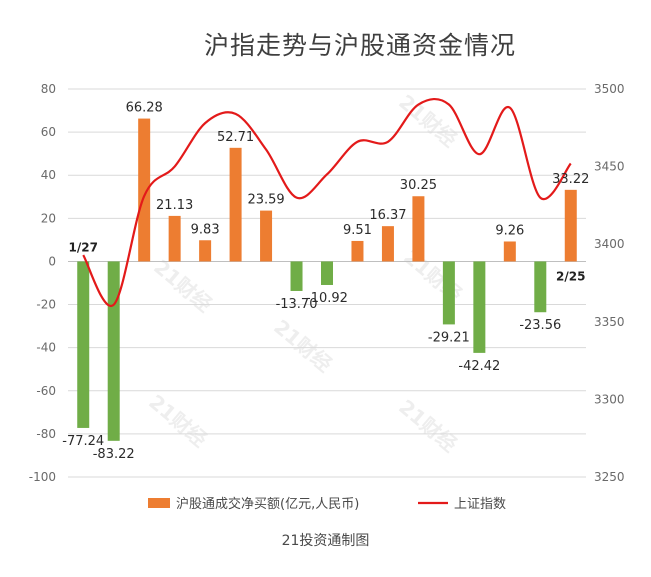 The height and width of the screenshot is (577, 651). Describe the element at coordinates (205, 229) in the screenshot. I see `data-label: 9.83` at that location.